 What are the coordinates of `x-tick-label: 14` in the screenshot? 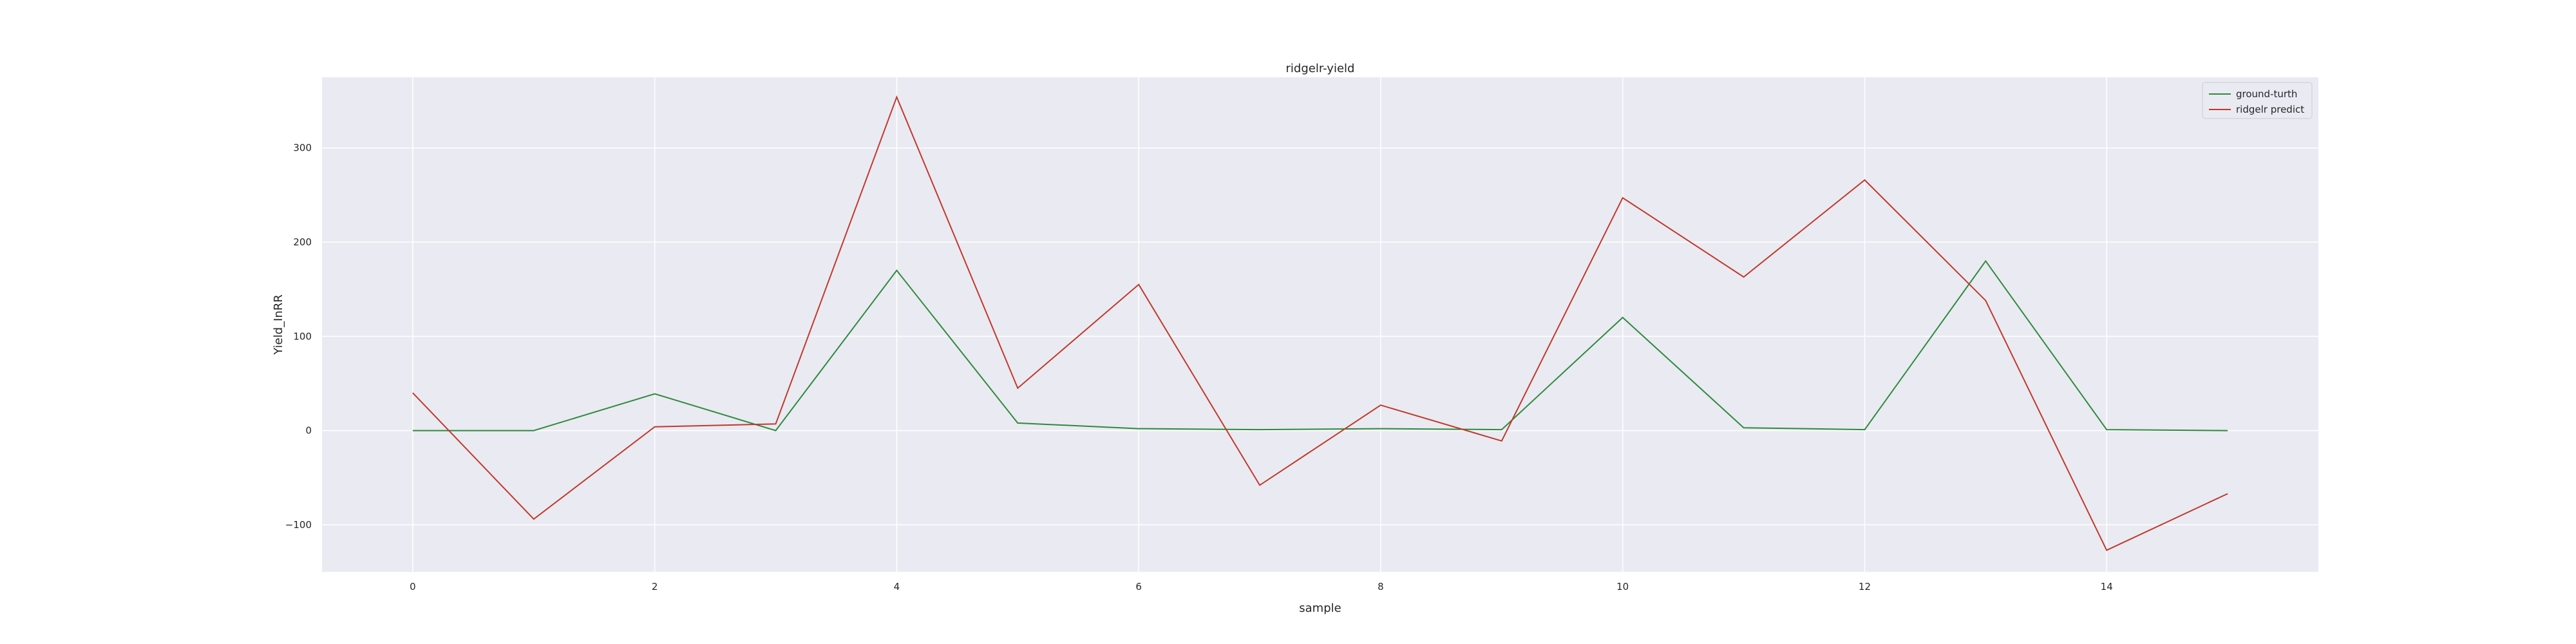 It's located at (2107, 587).